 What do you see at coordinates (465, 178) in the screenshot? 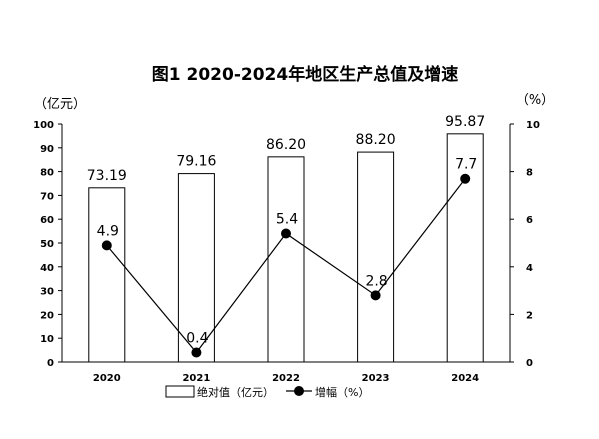
I see `growth-point-2024` at bounding box center [465, 178].